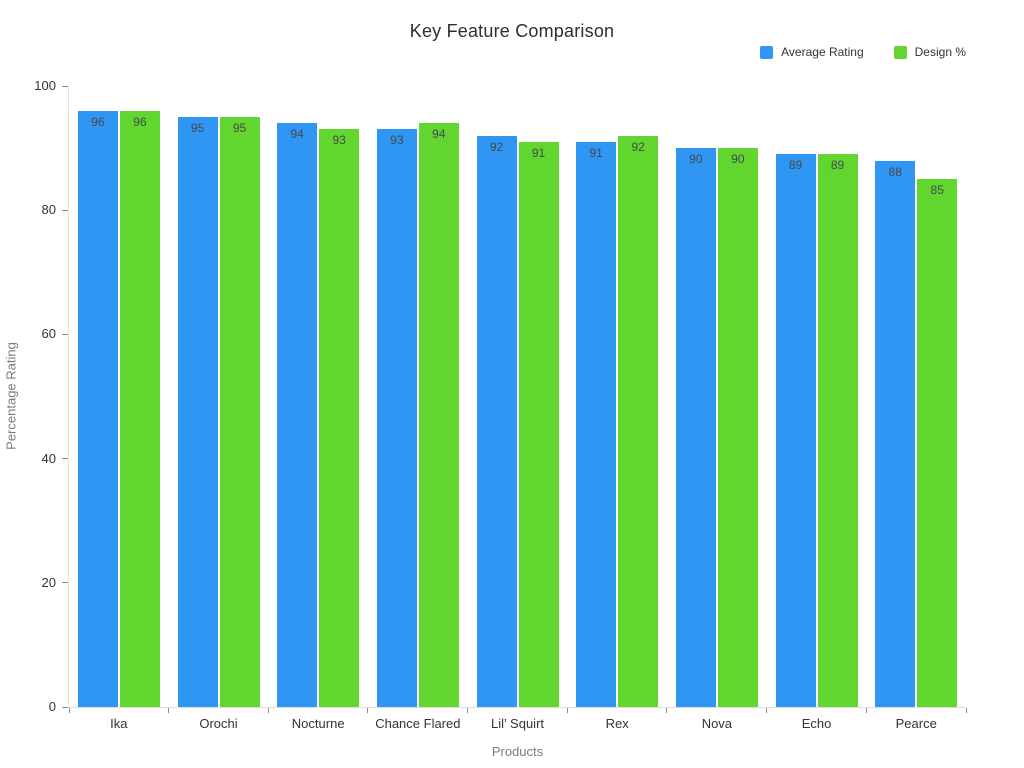 Image resolution: width=1024 pixels, height=768 pixels. What do you see at coordinates (339, 418) in the screenshot?
I see `bar-design-: 93` at bounding box center [339, 418].